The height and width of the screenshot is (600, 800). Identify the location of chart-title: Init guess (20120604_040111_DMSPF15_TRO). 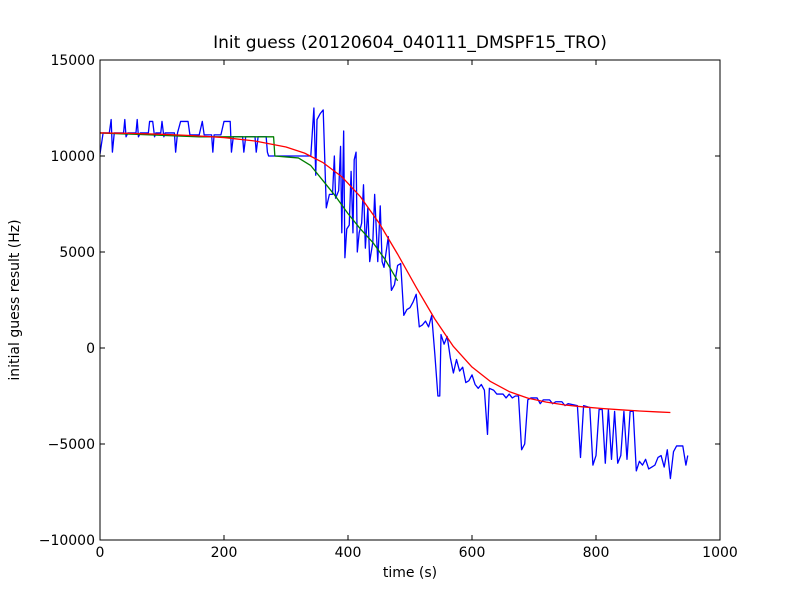
(410, 43).